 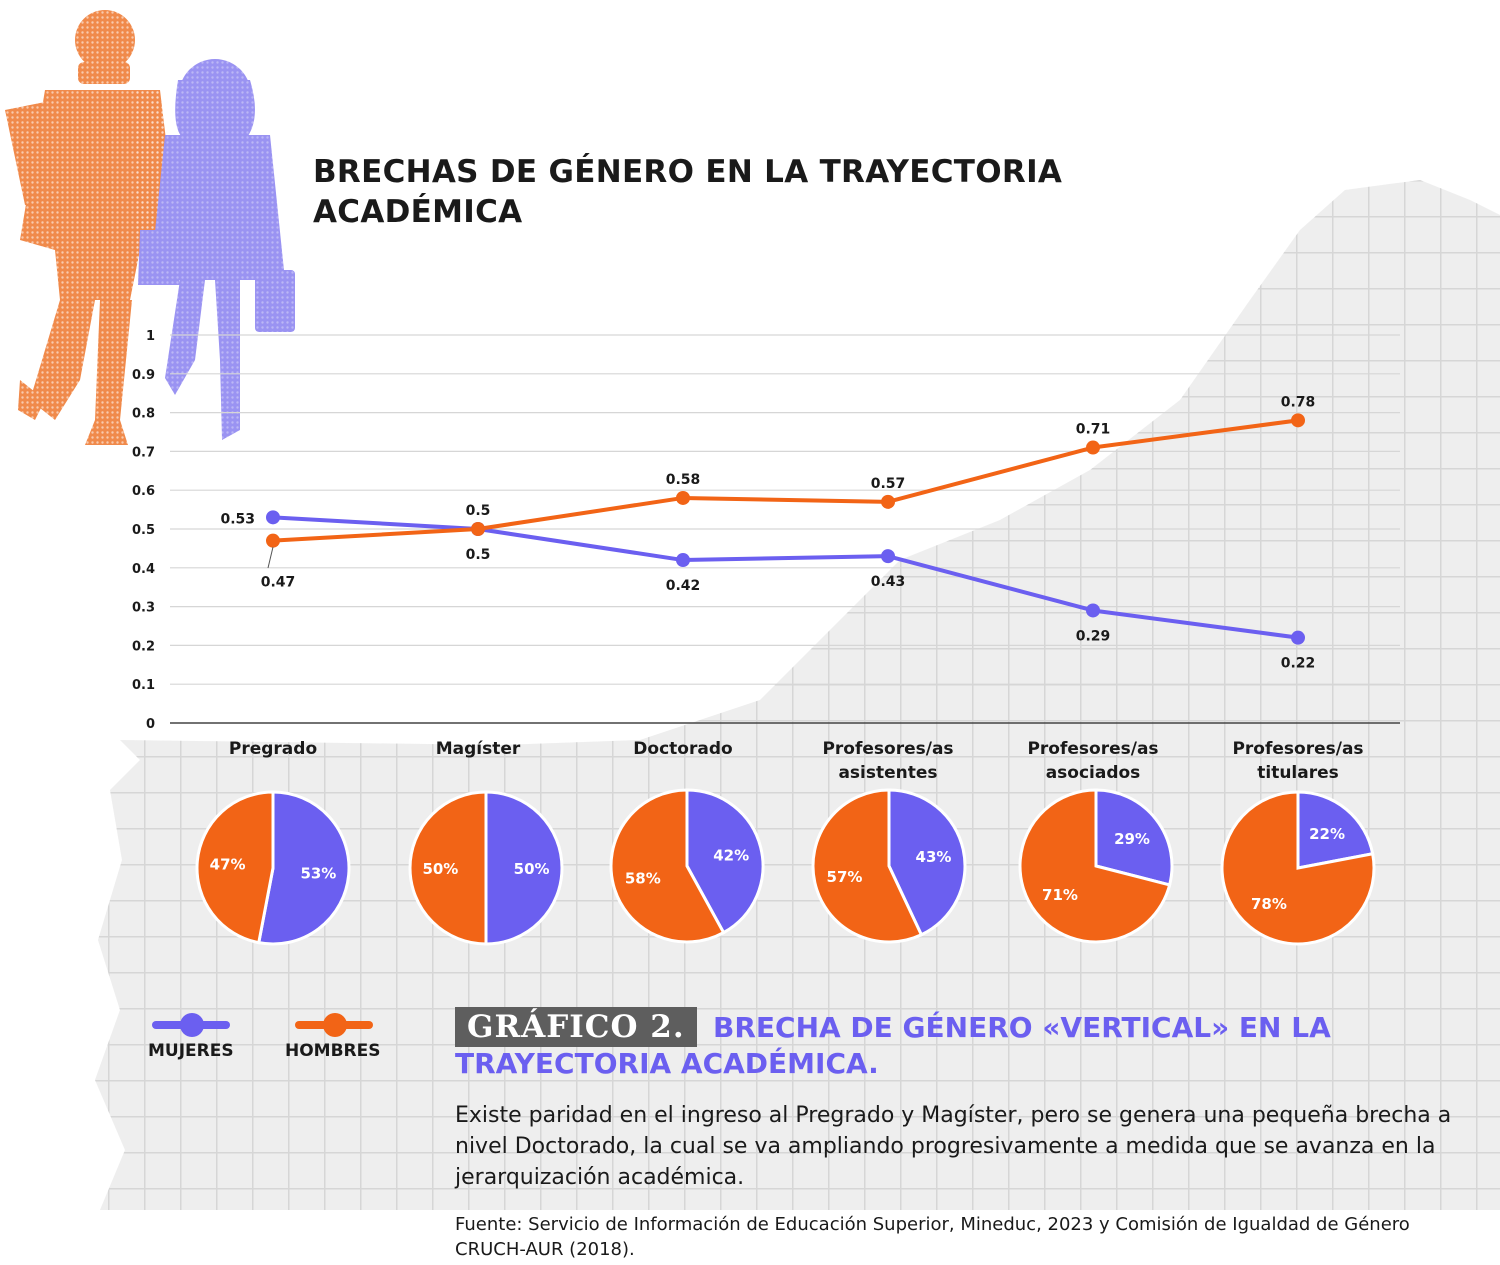 I want to click on legend-label-hombres: HOMBRES, so click(x=333, y=1051).